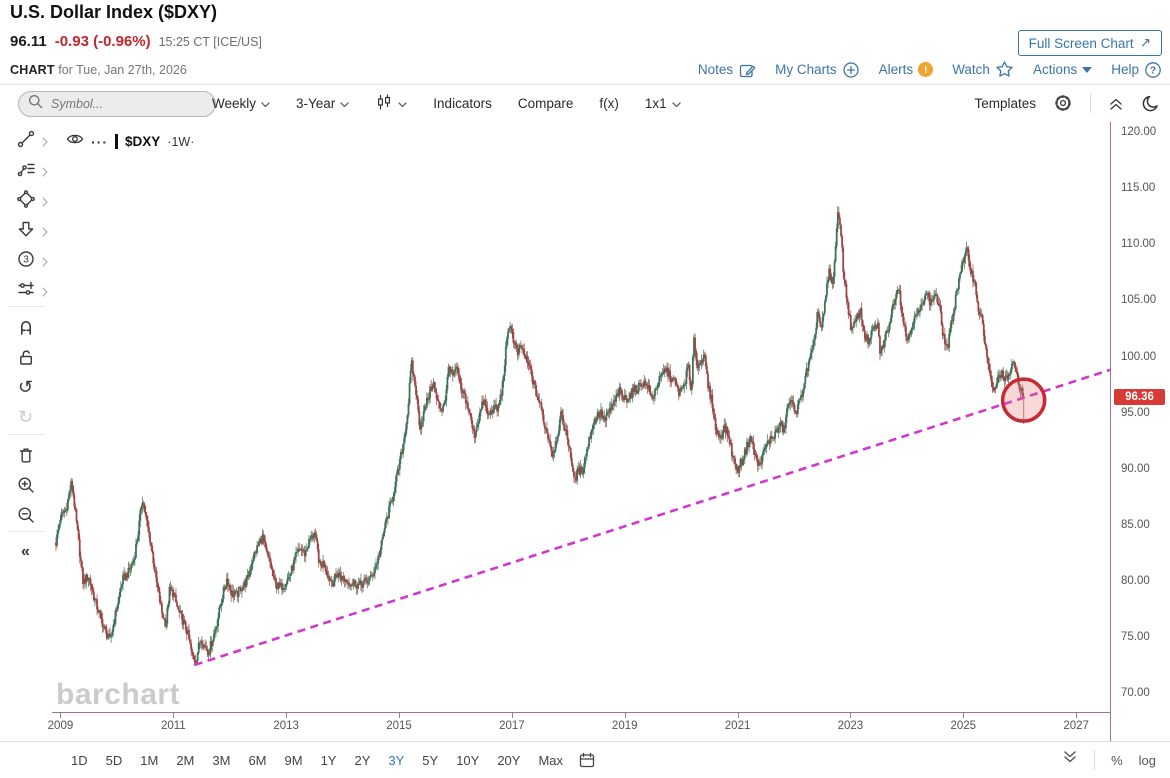 The height and width of the screenshot is (778, 1170). What do you see at coordinates (25, 199) in the screenshot?
I see `shapes-tool` at bounding box center [25, 199].